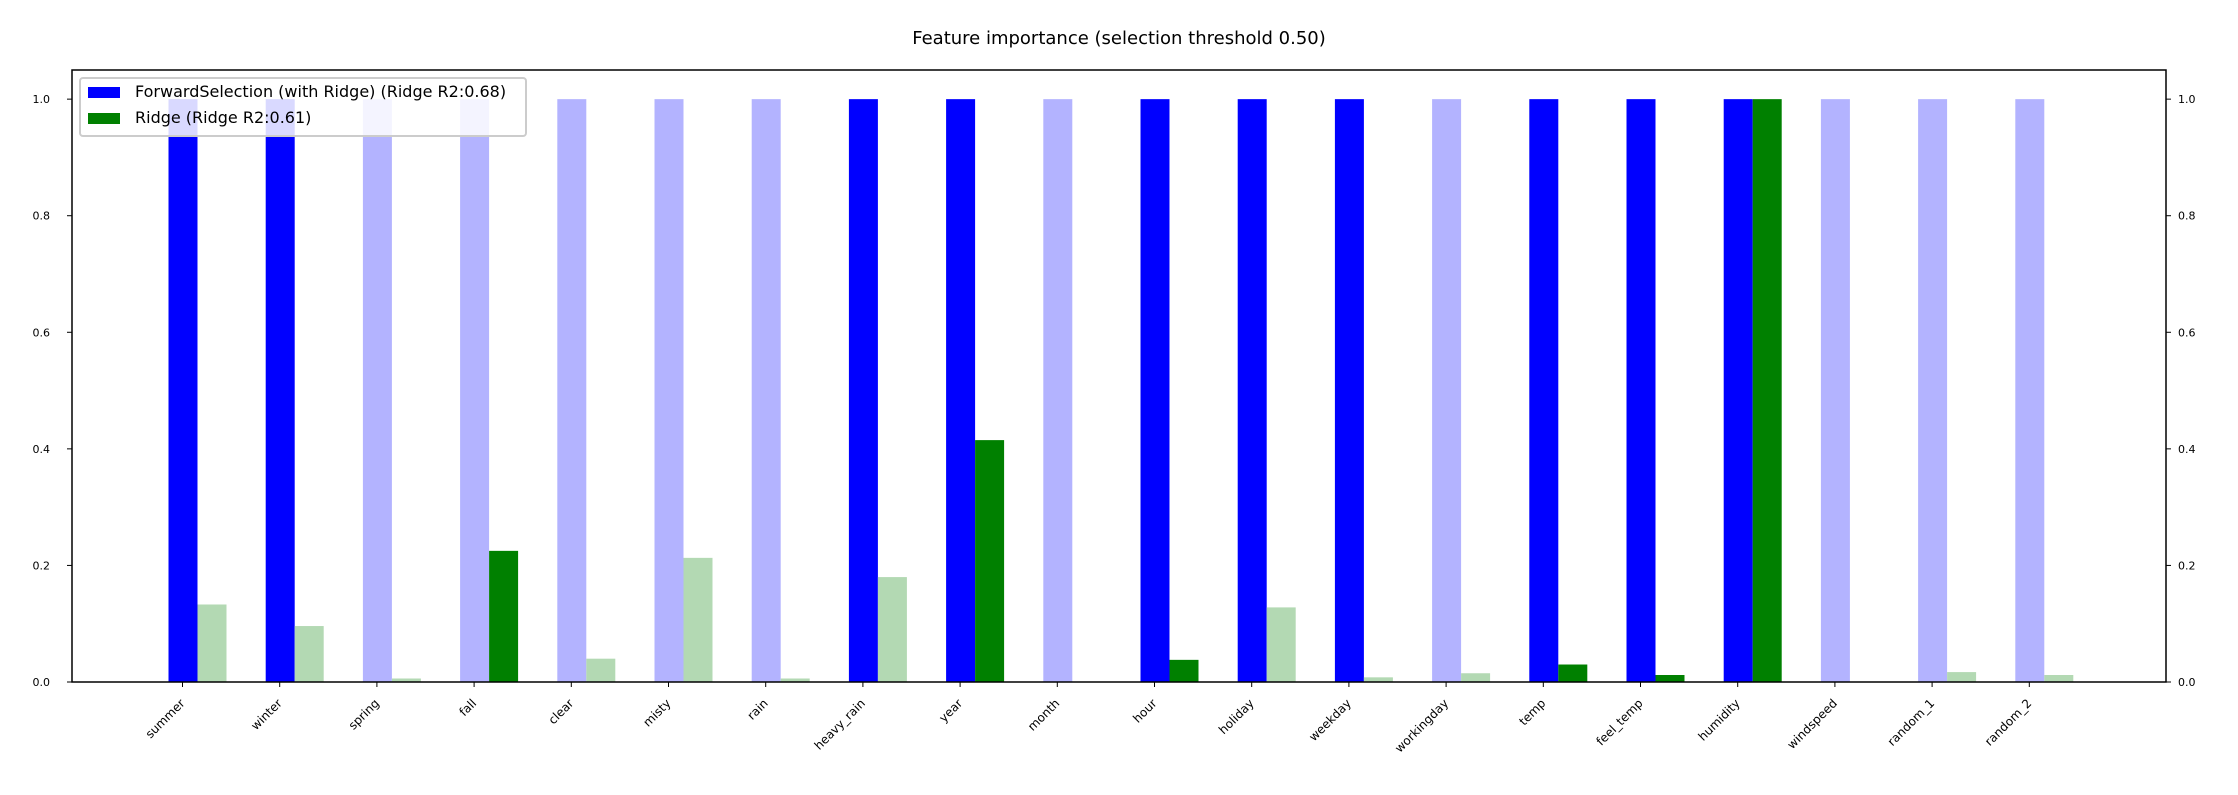 The image size is (2238, 795). Describe the element at coordinates (766, 390) in the screenshot. I see `bar-forward-selection-rain` at that location.